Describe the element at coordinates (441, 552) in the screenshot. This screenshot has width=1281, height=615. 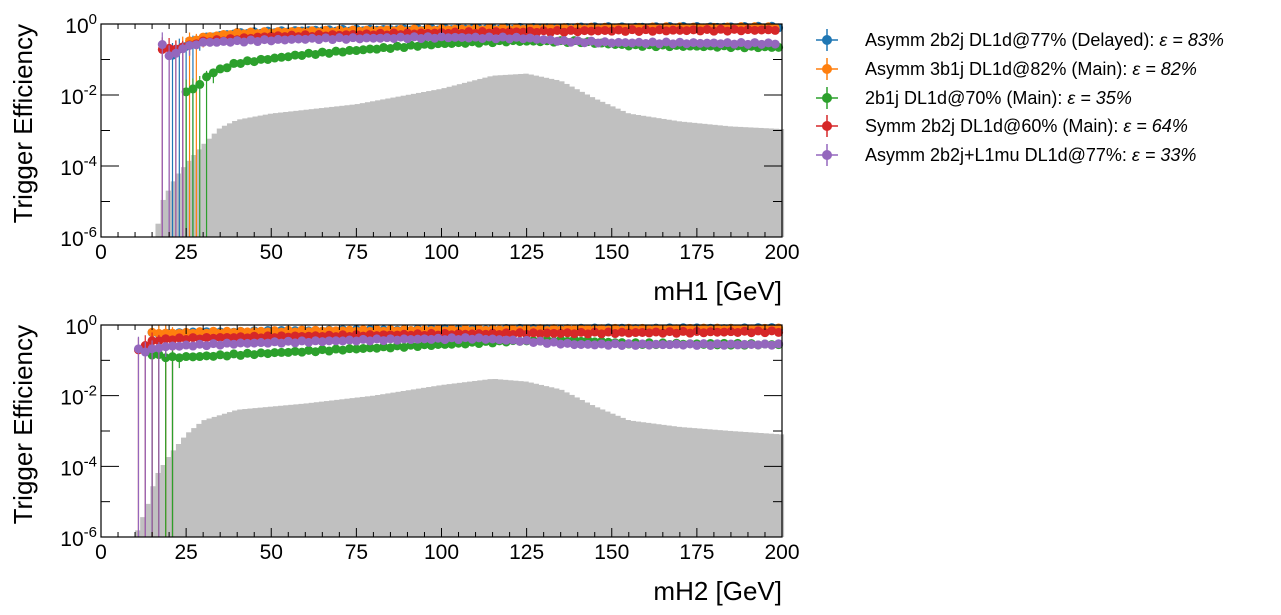
I see `x-tick-label: 100` at that location.